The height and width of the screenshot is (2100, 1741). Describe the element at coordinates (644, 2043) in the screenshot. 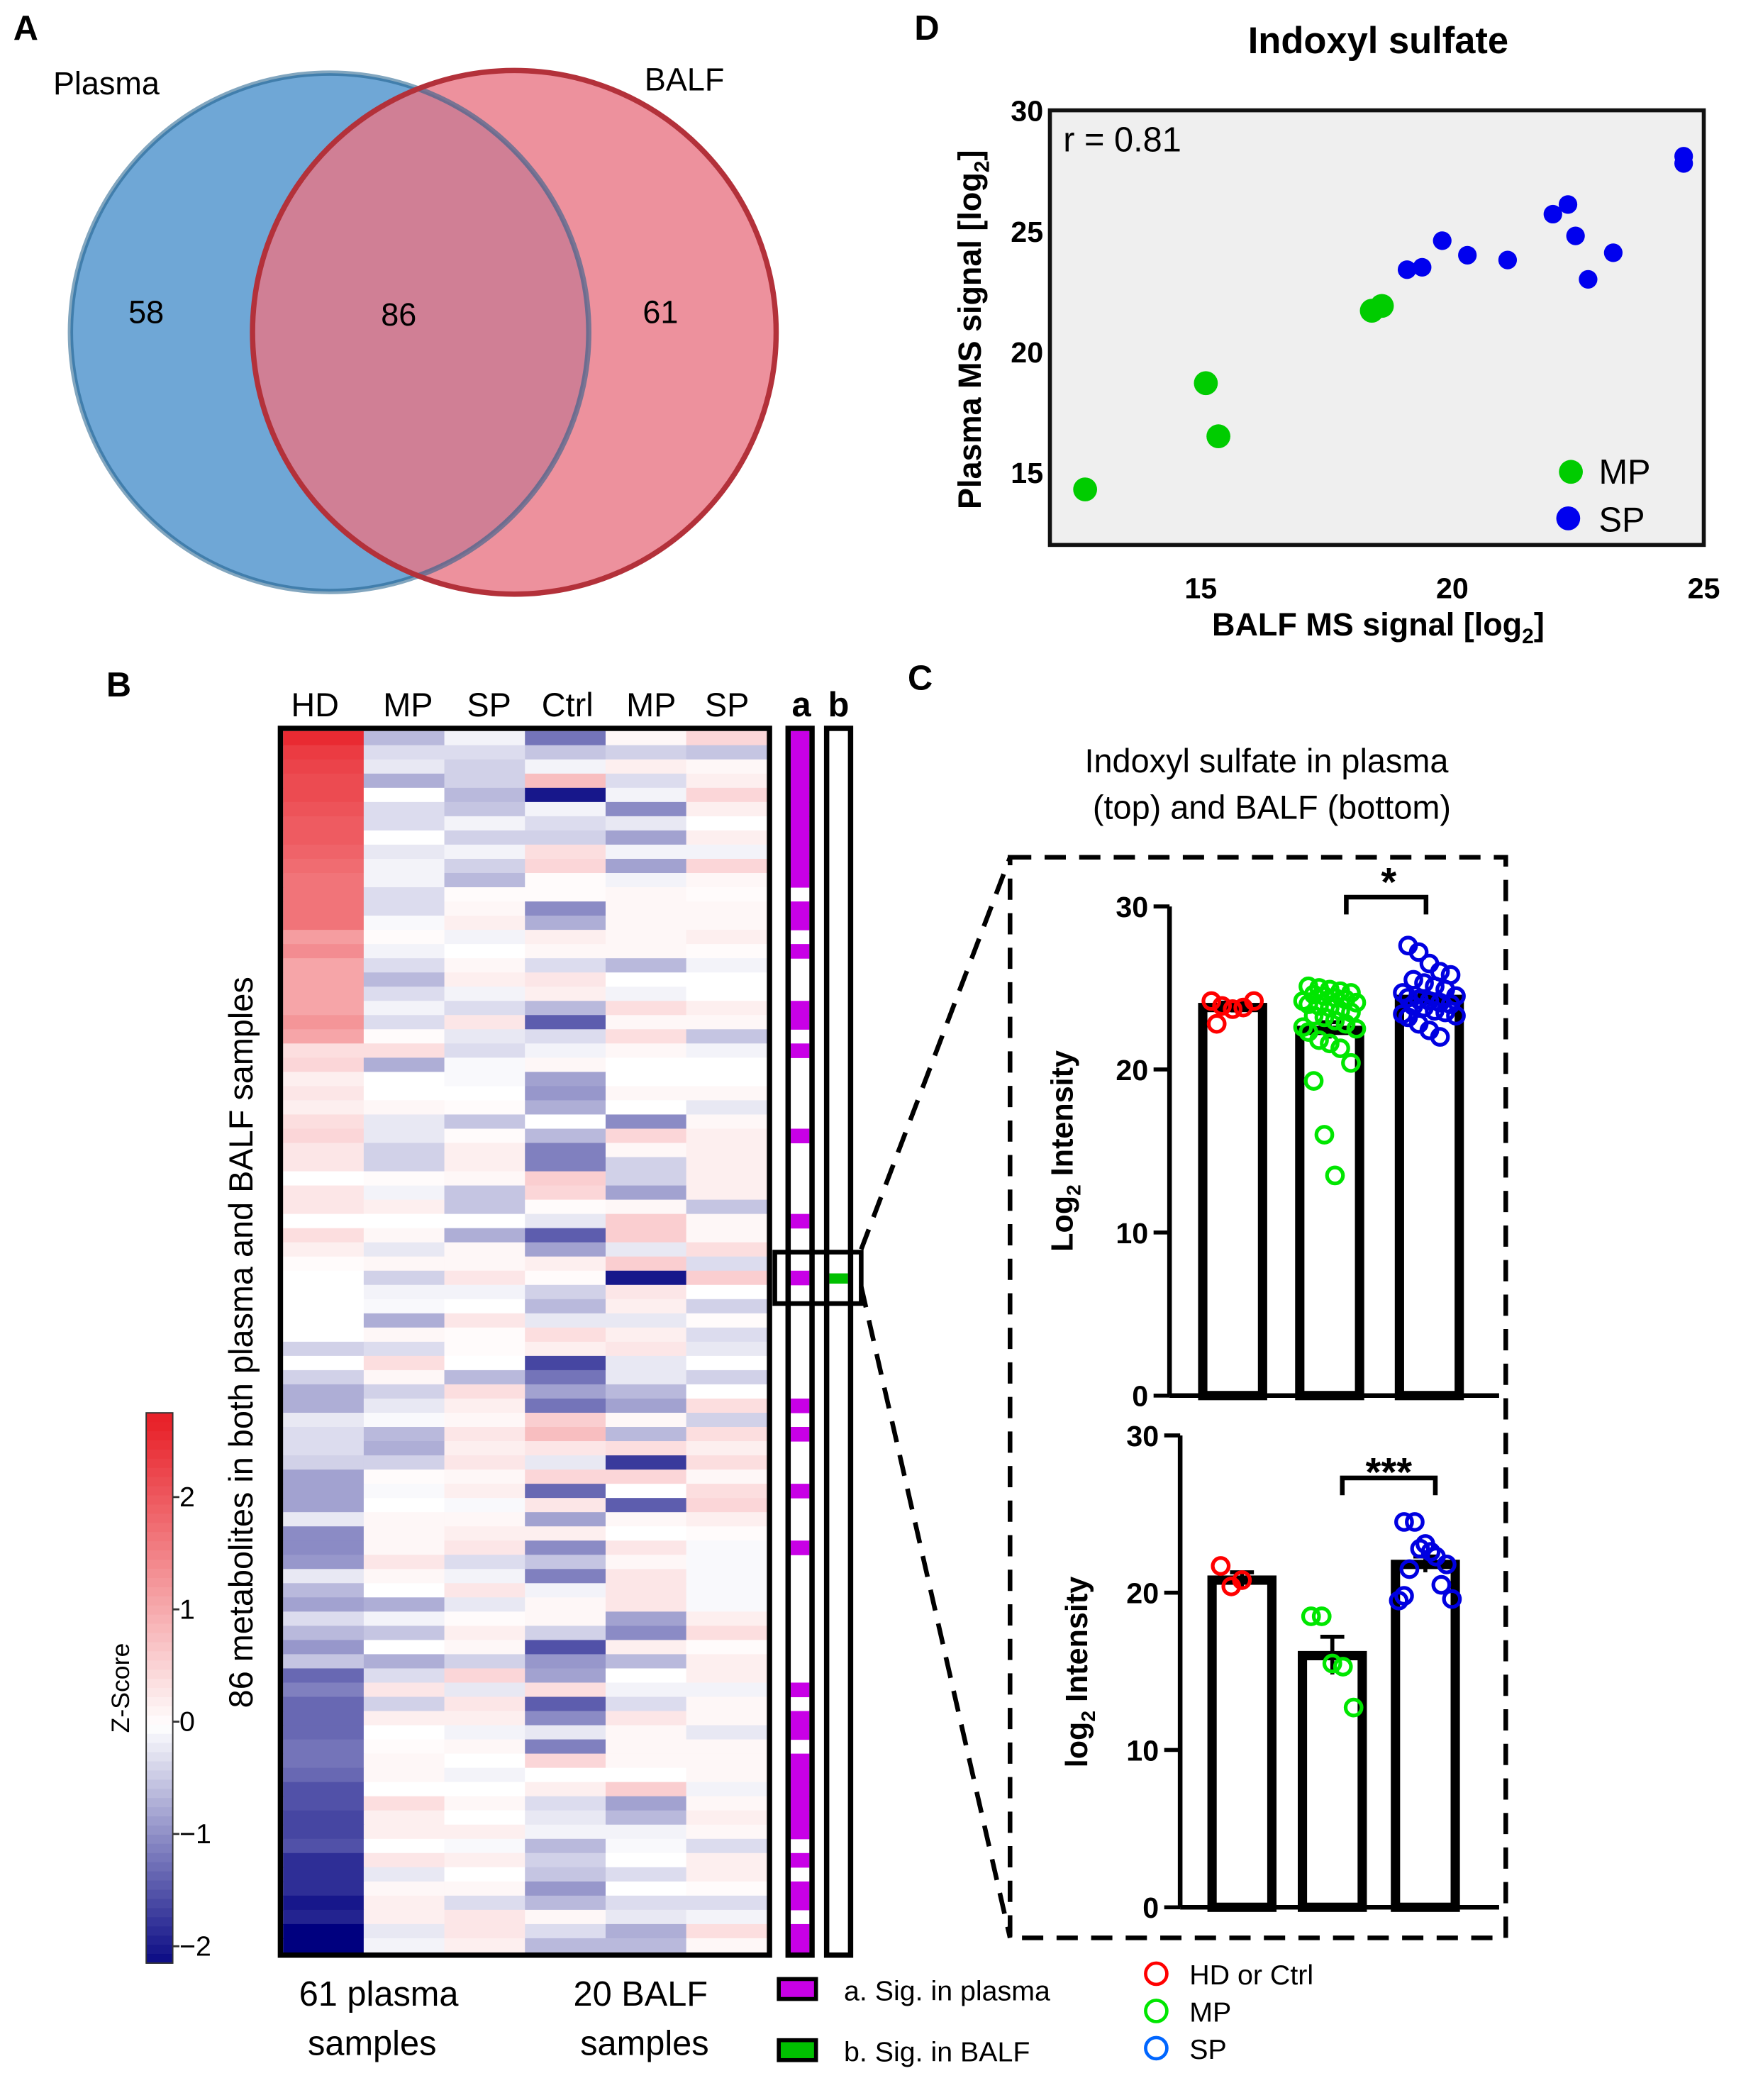

I see `group-label-balf-2: samples` at that location.